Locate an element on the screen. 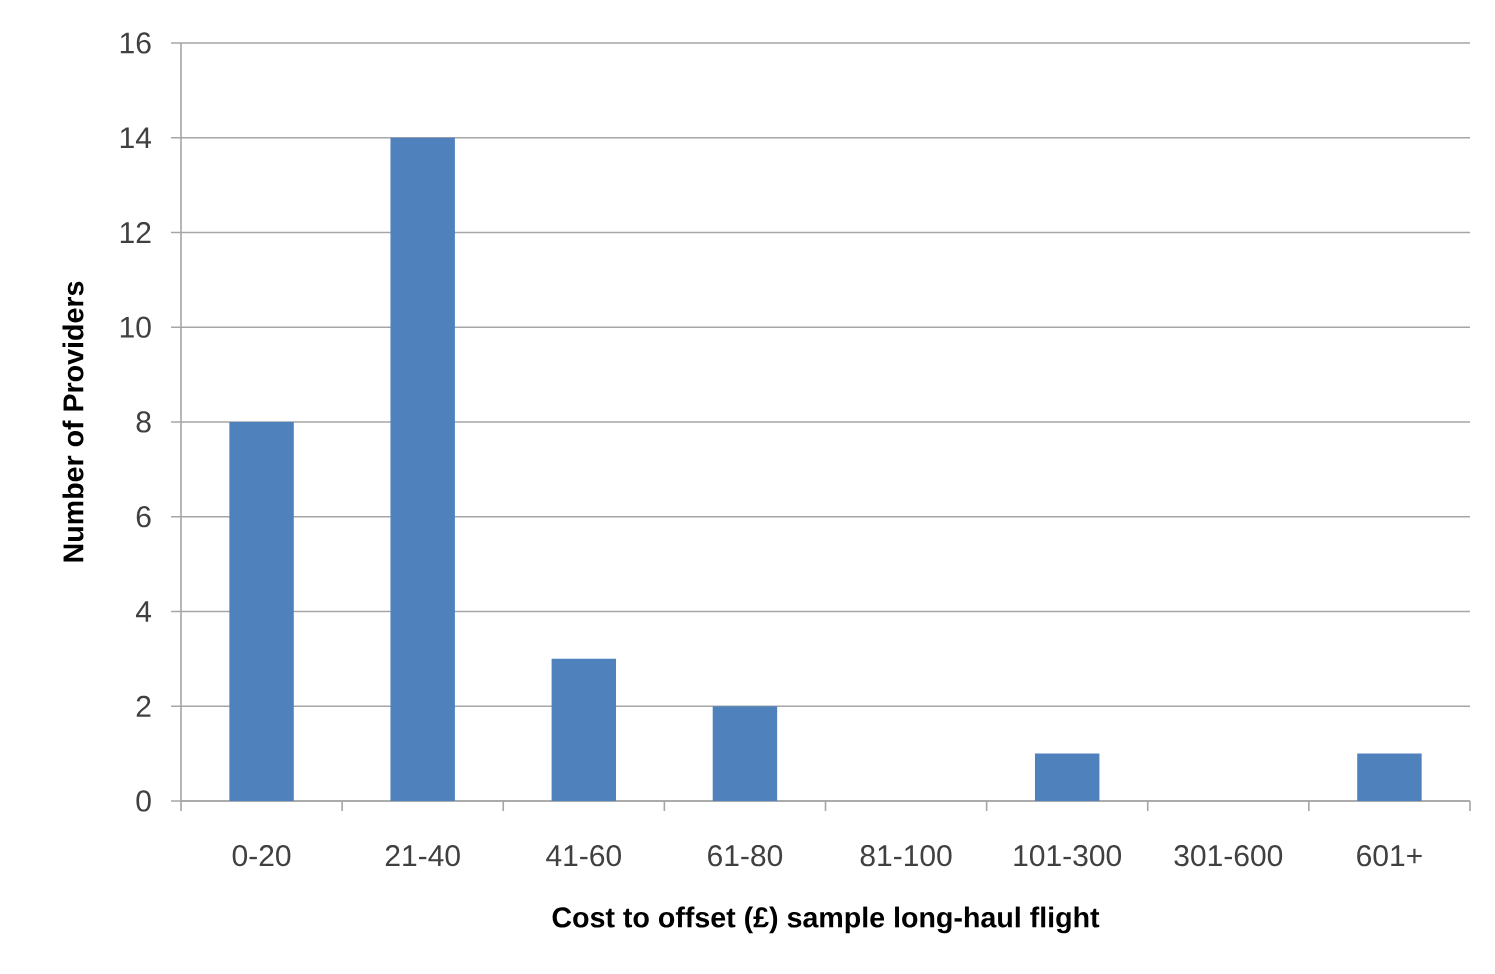 This screenshot has height=974, width=1495. y-tick-label: 14 is located at coordinates (136, 138).